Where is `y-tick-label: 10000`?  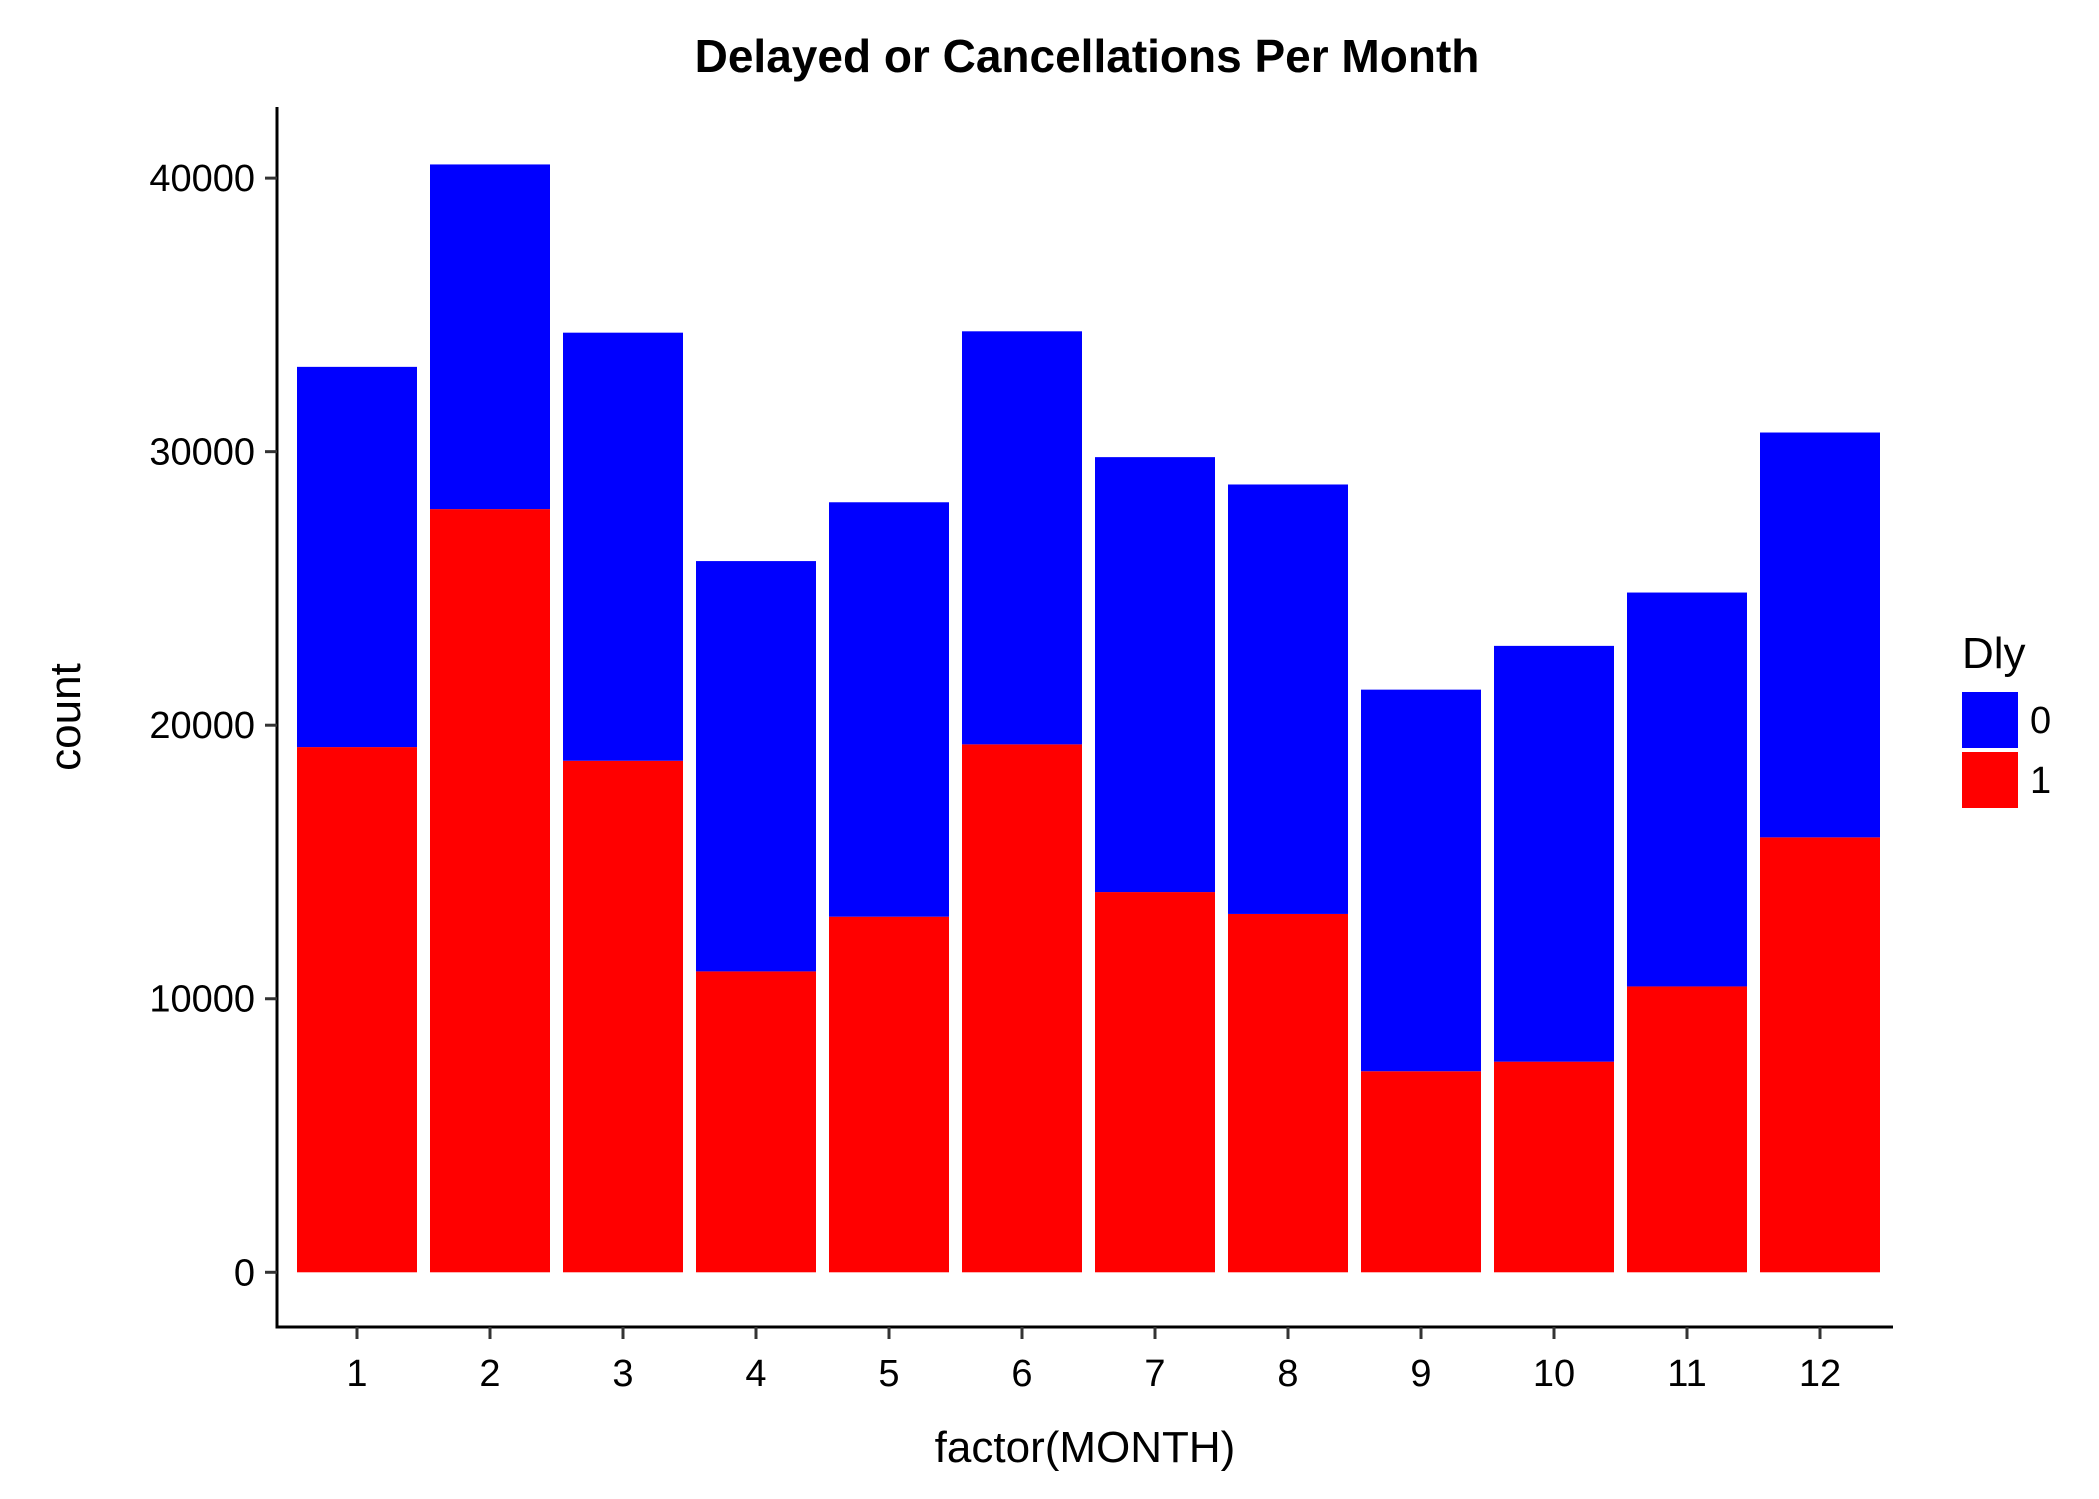 y-tick-label: 10000 is located at coordinates (202, 1000).